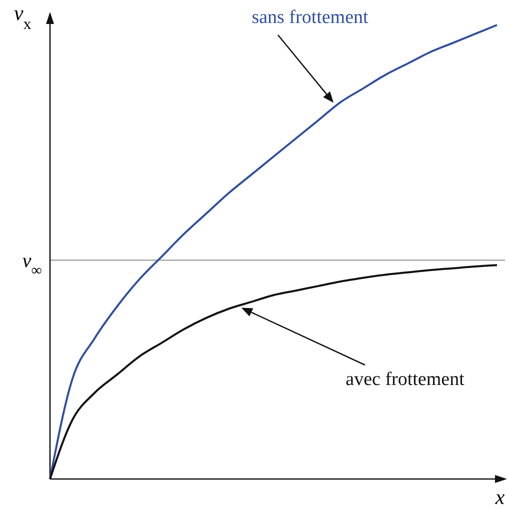 The height and width of the screenshot is (509, 507). What do you see at coordinates (32, 265) in the screenshot?
I see `ref-line-label: v$_{∞}$` at bounding box center [32, 265].